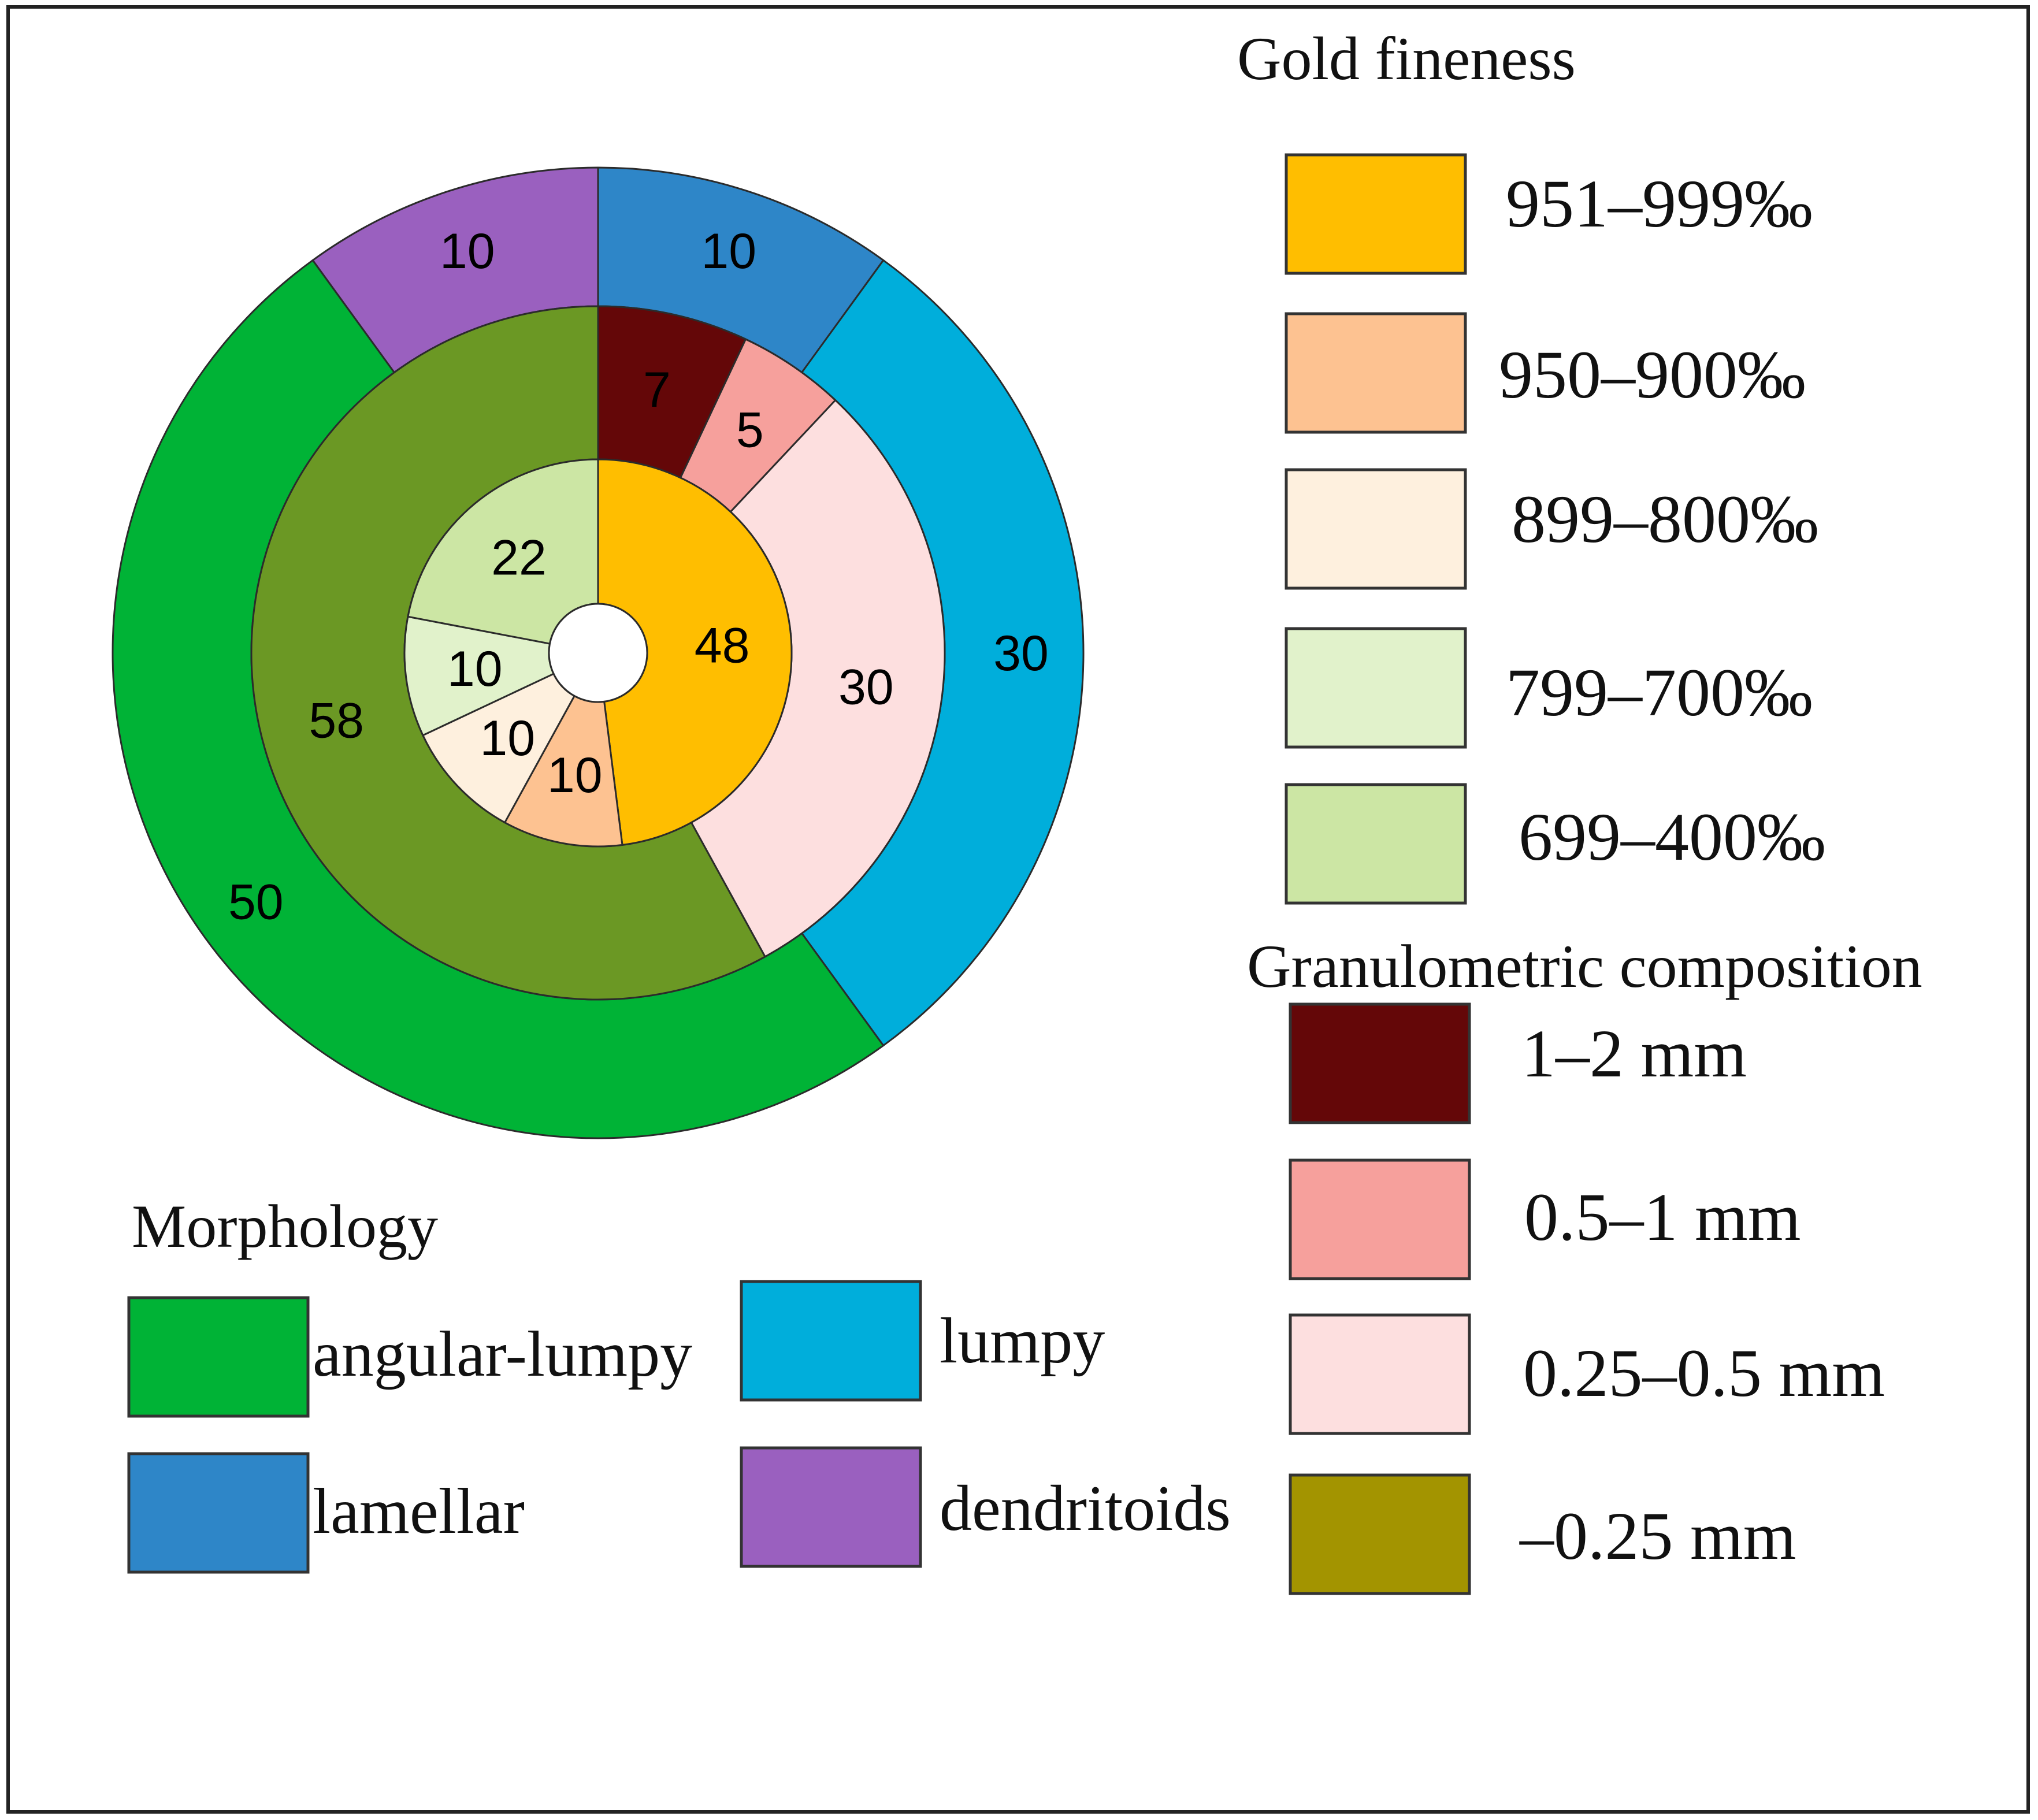  I want to click on data-label-inner-f_699_400: 22, so click(519, 557).